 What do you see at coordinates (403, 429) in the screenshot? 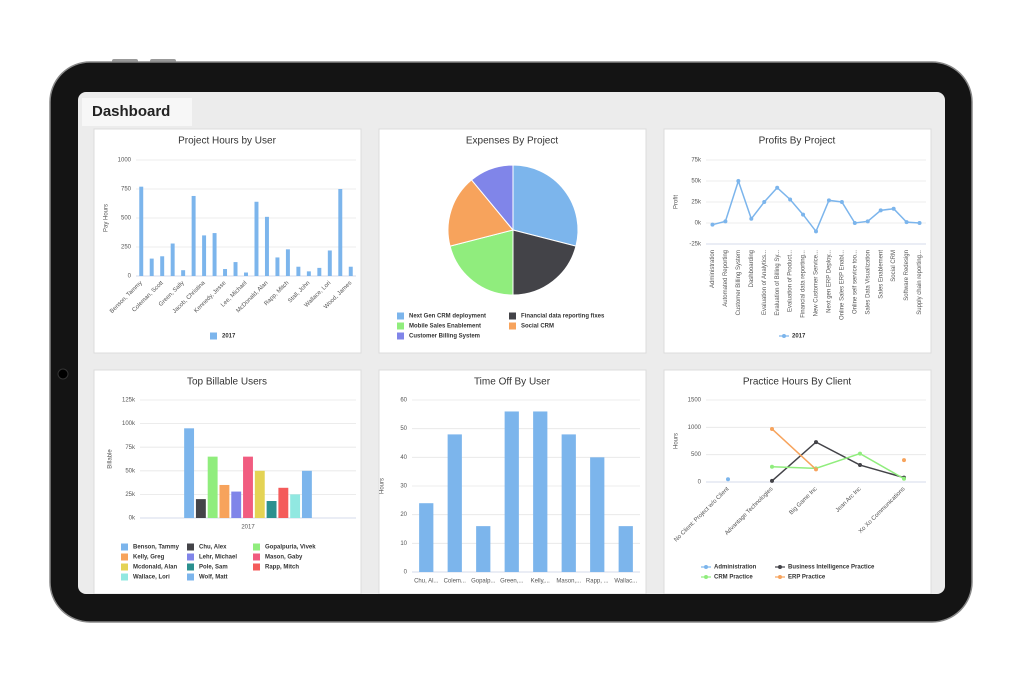
I see `y-tick-label: 50` at bounding box center [403, 429].